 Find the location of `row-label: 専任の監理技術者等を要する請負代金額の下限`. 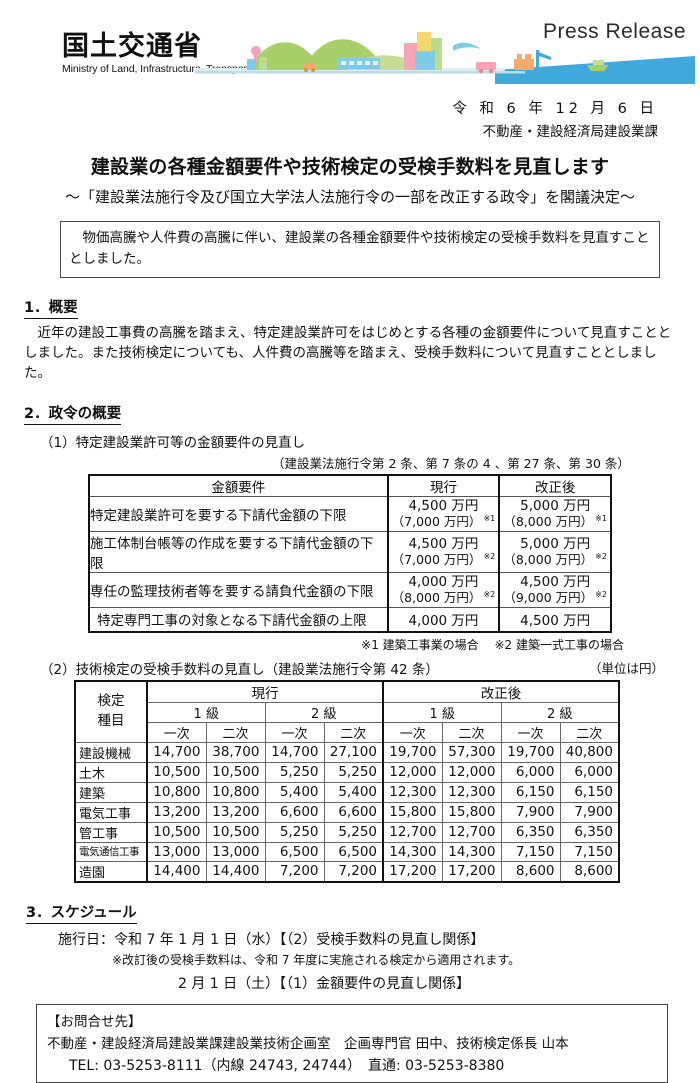

row-label: 専任の監理技術者等を要する請負代金額の下限 is located at coordinates (238, 590).